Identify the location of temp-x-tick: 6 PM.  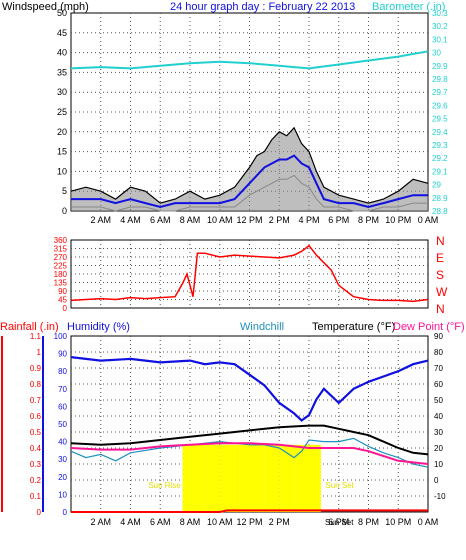
(338, 522).